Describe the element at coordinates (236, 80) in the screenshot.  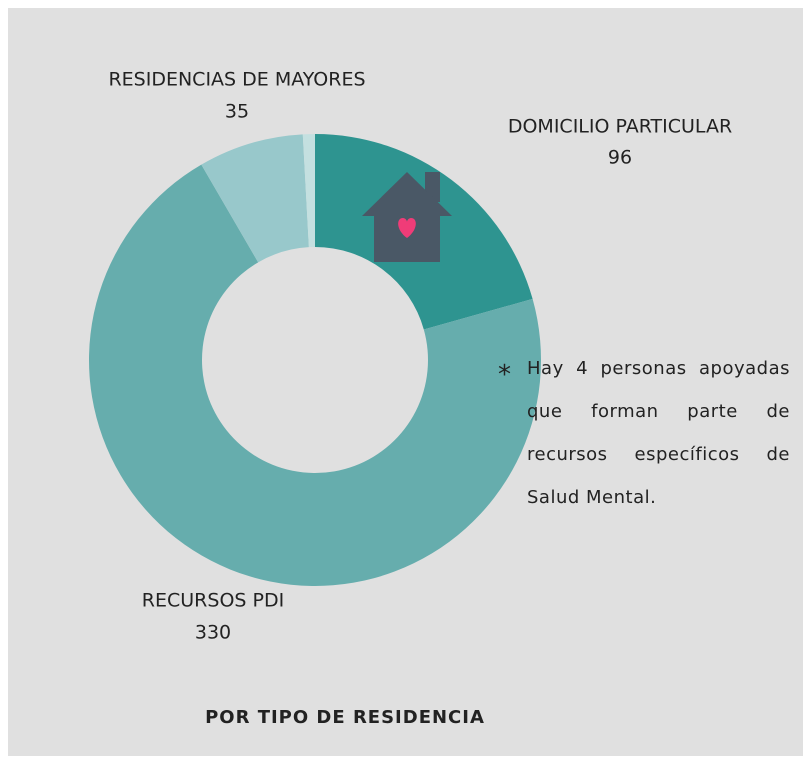
I see `slice-label: RESIDENCIAS DE MAYORES` at that location.